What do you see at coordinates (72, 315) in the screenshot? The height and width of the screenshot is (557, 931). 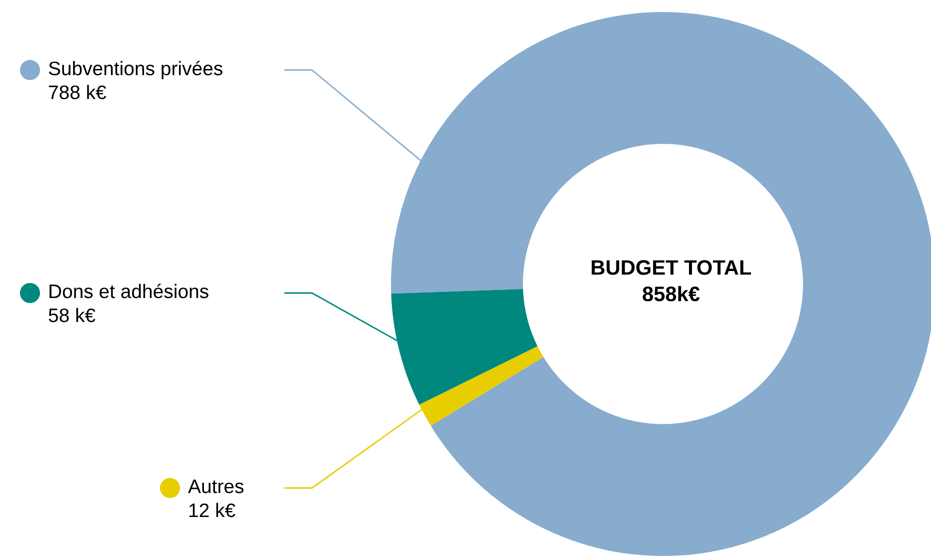 I see `data-label: 58 k€` at bounding box center [72, 315].